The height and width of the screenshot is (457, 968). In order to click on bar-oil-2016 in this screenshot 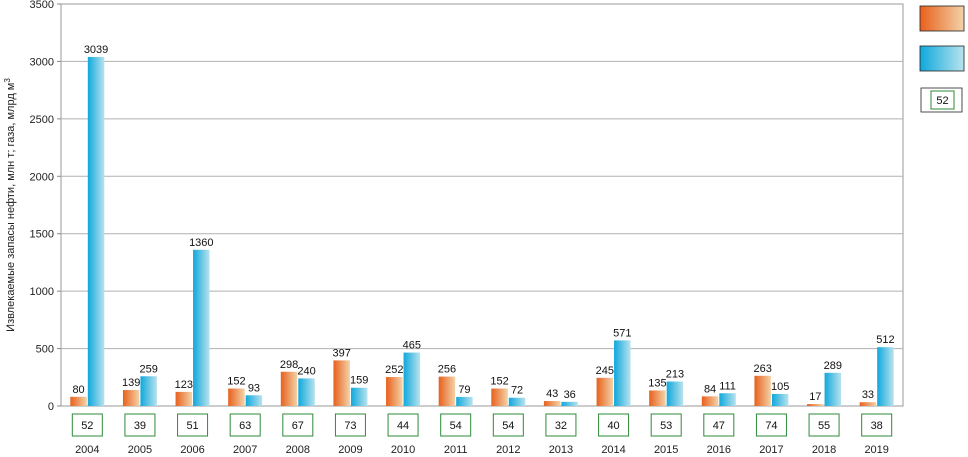, I will do `click(710, 401)`.